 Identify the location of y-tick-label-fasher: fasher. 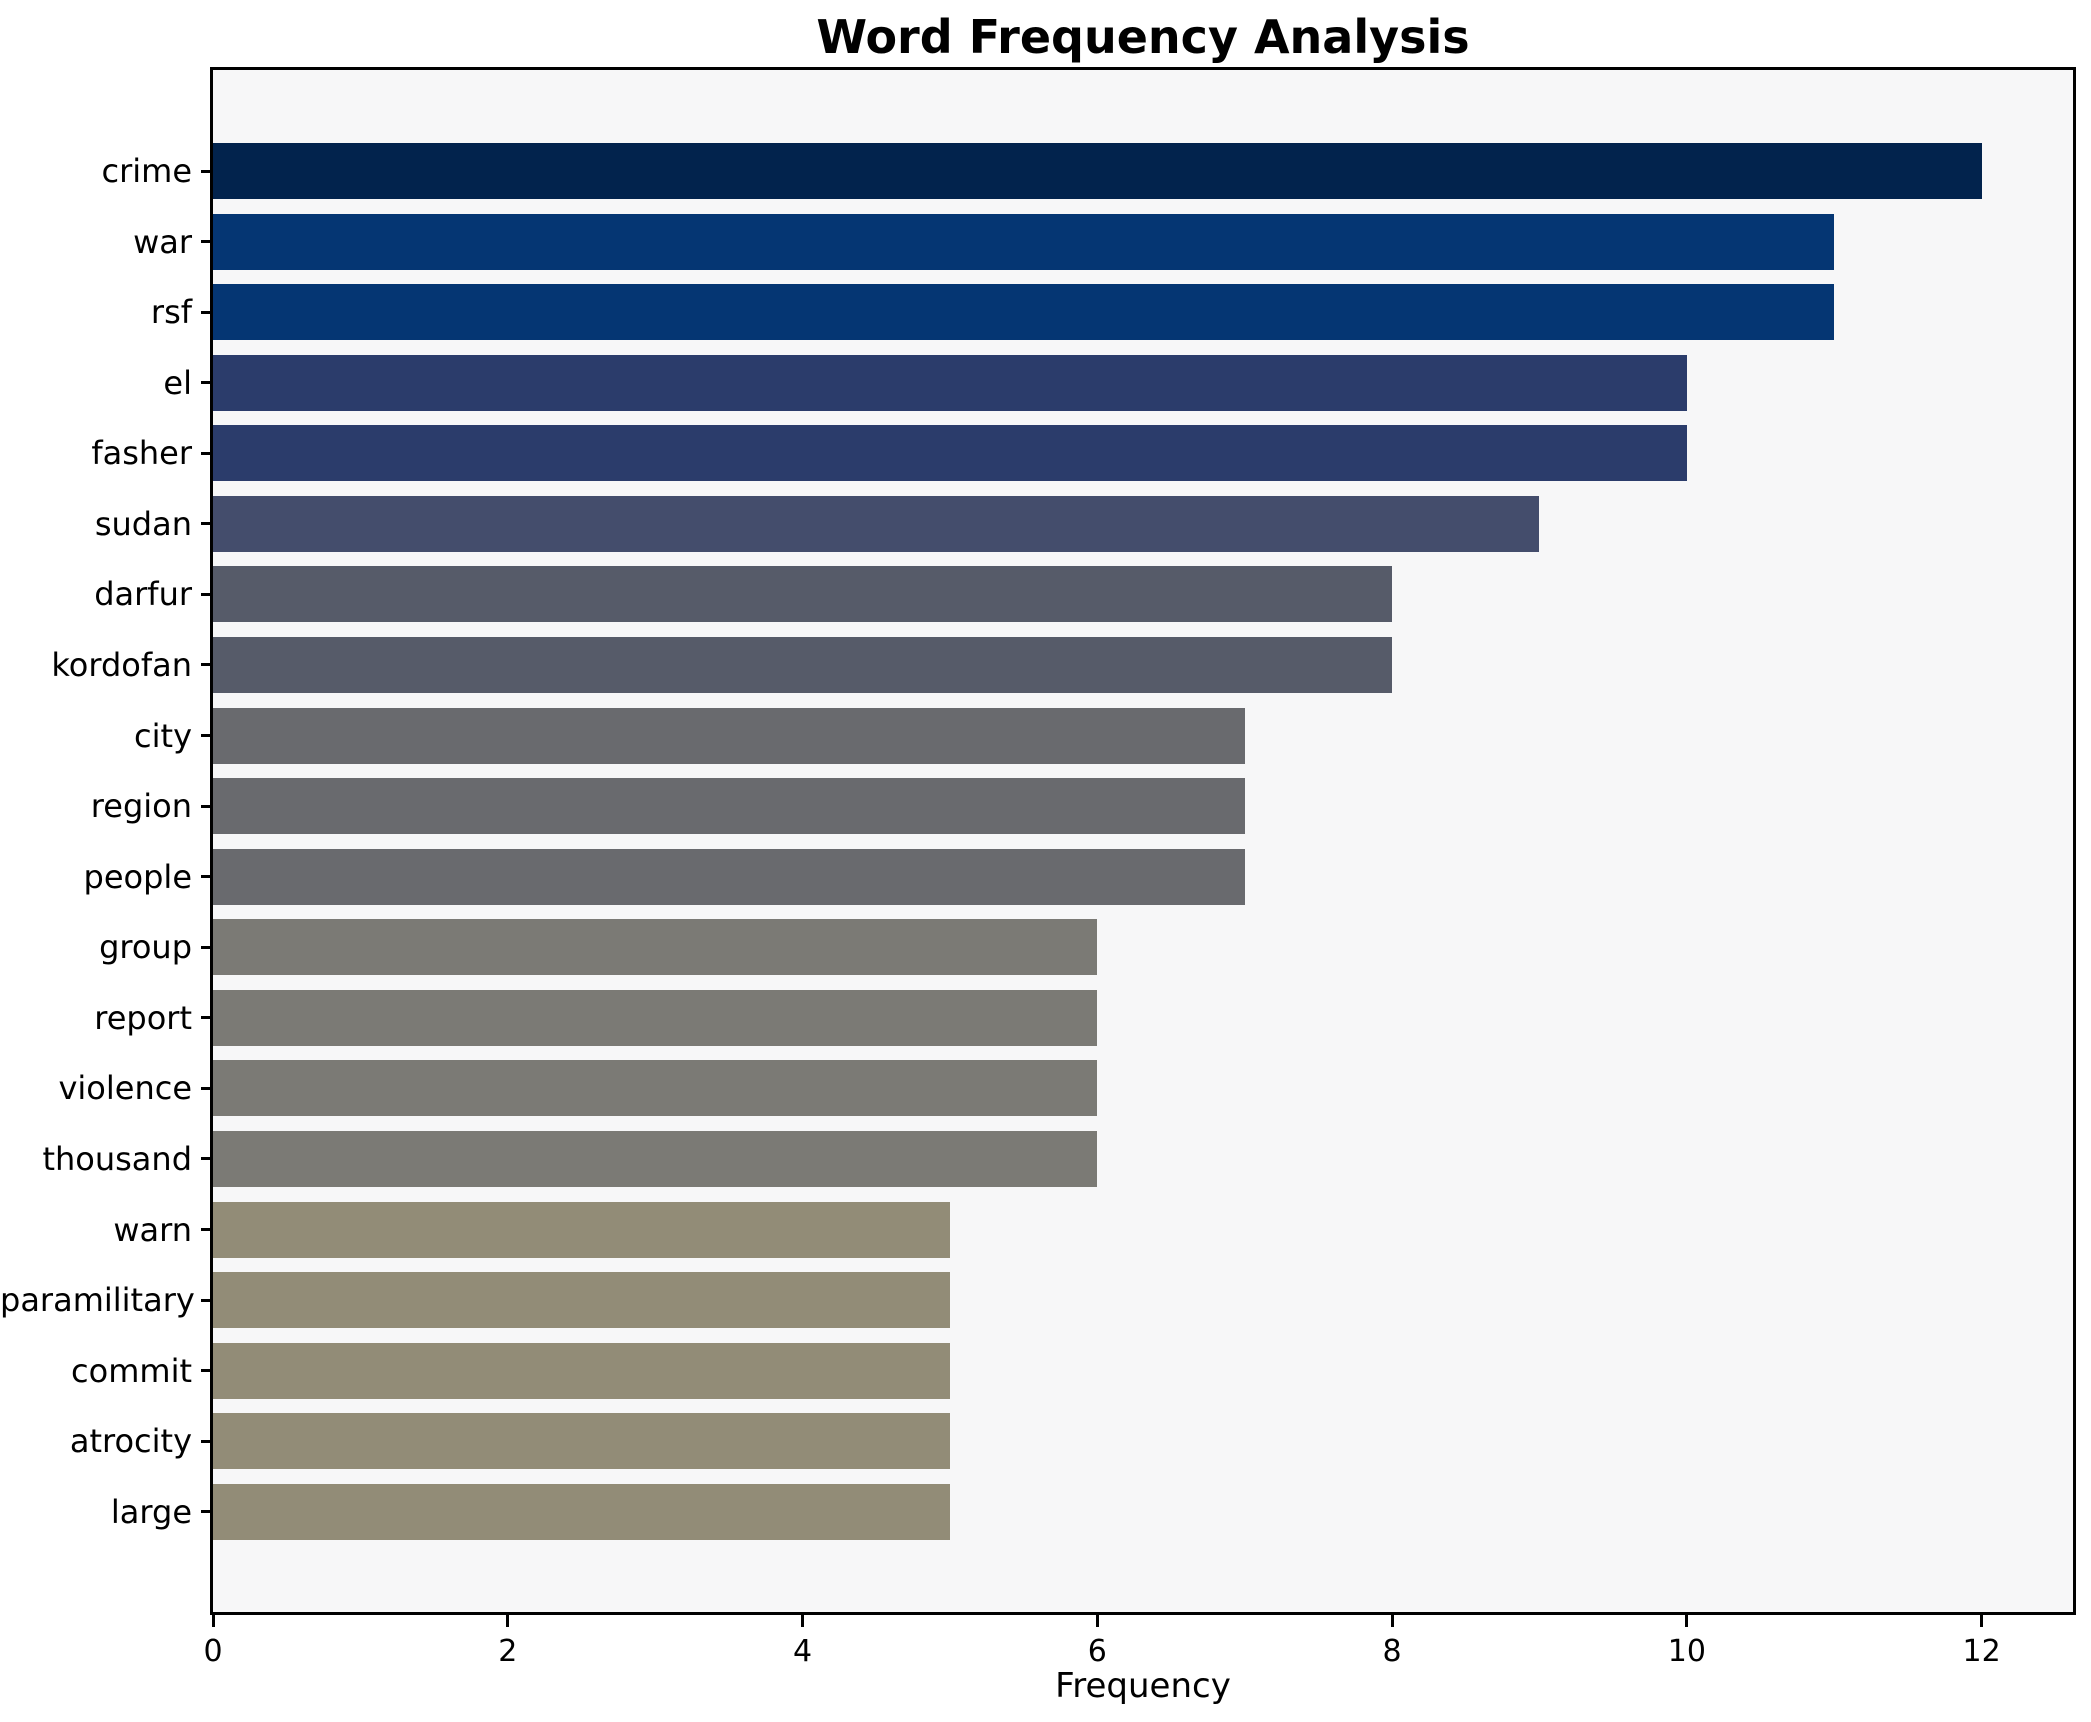
(141, 453).